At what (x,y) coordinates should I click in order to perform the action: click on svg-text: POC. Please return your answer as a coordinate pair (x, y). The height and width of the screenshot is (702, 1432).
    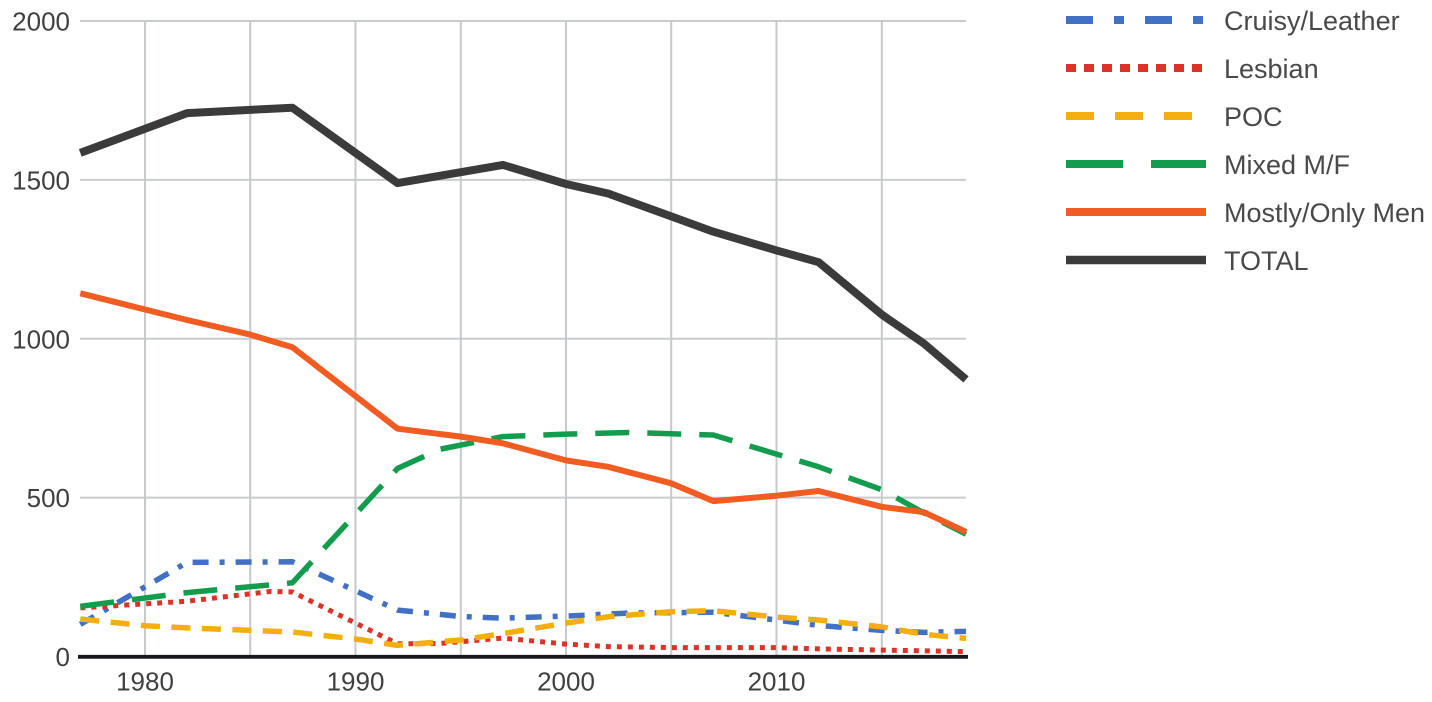
    Looking at the image, I should click on (1253, 117).